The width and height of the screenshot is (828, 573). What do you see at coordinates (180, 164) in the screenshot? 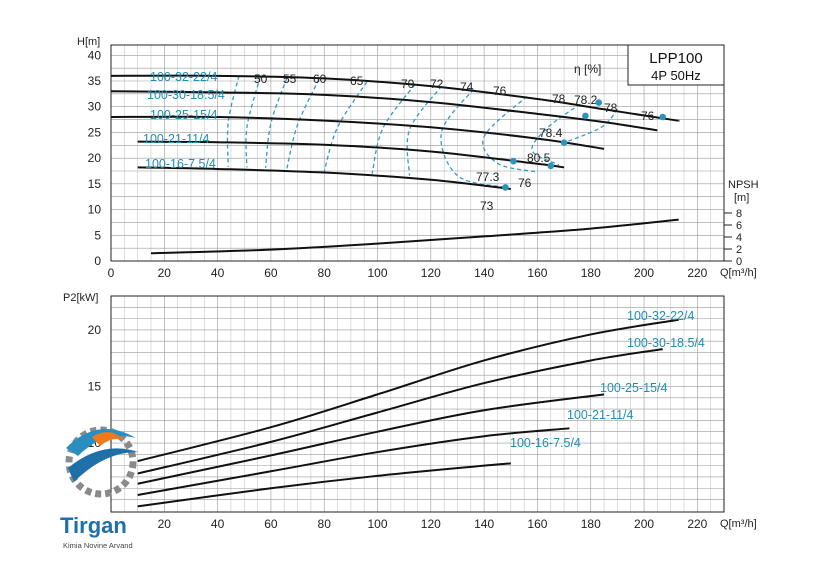
I see `head-series-label: 100-16-7.5/4` at bounding box center [180, 164].